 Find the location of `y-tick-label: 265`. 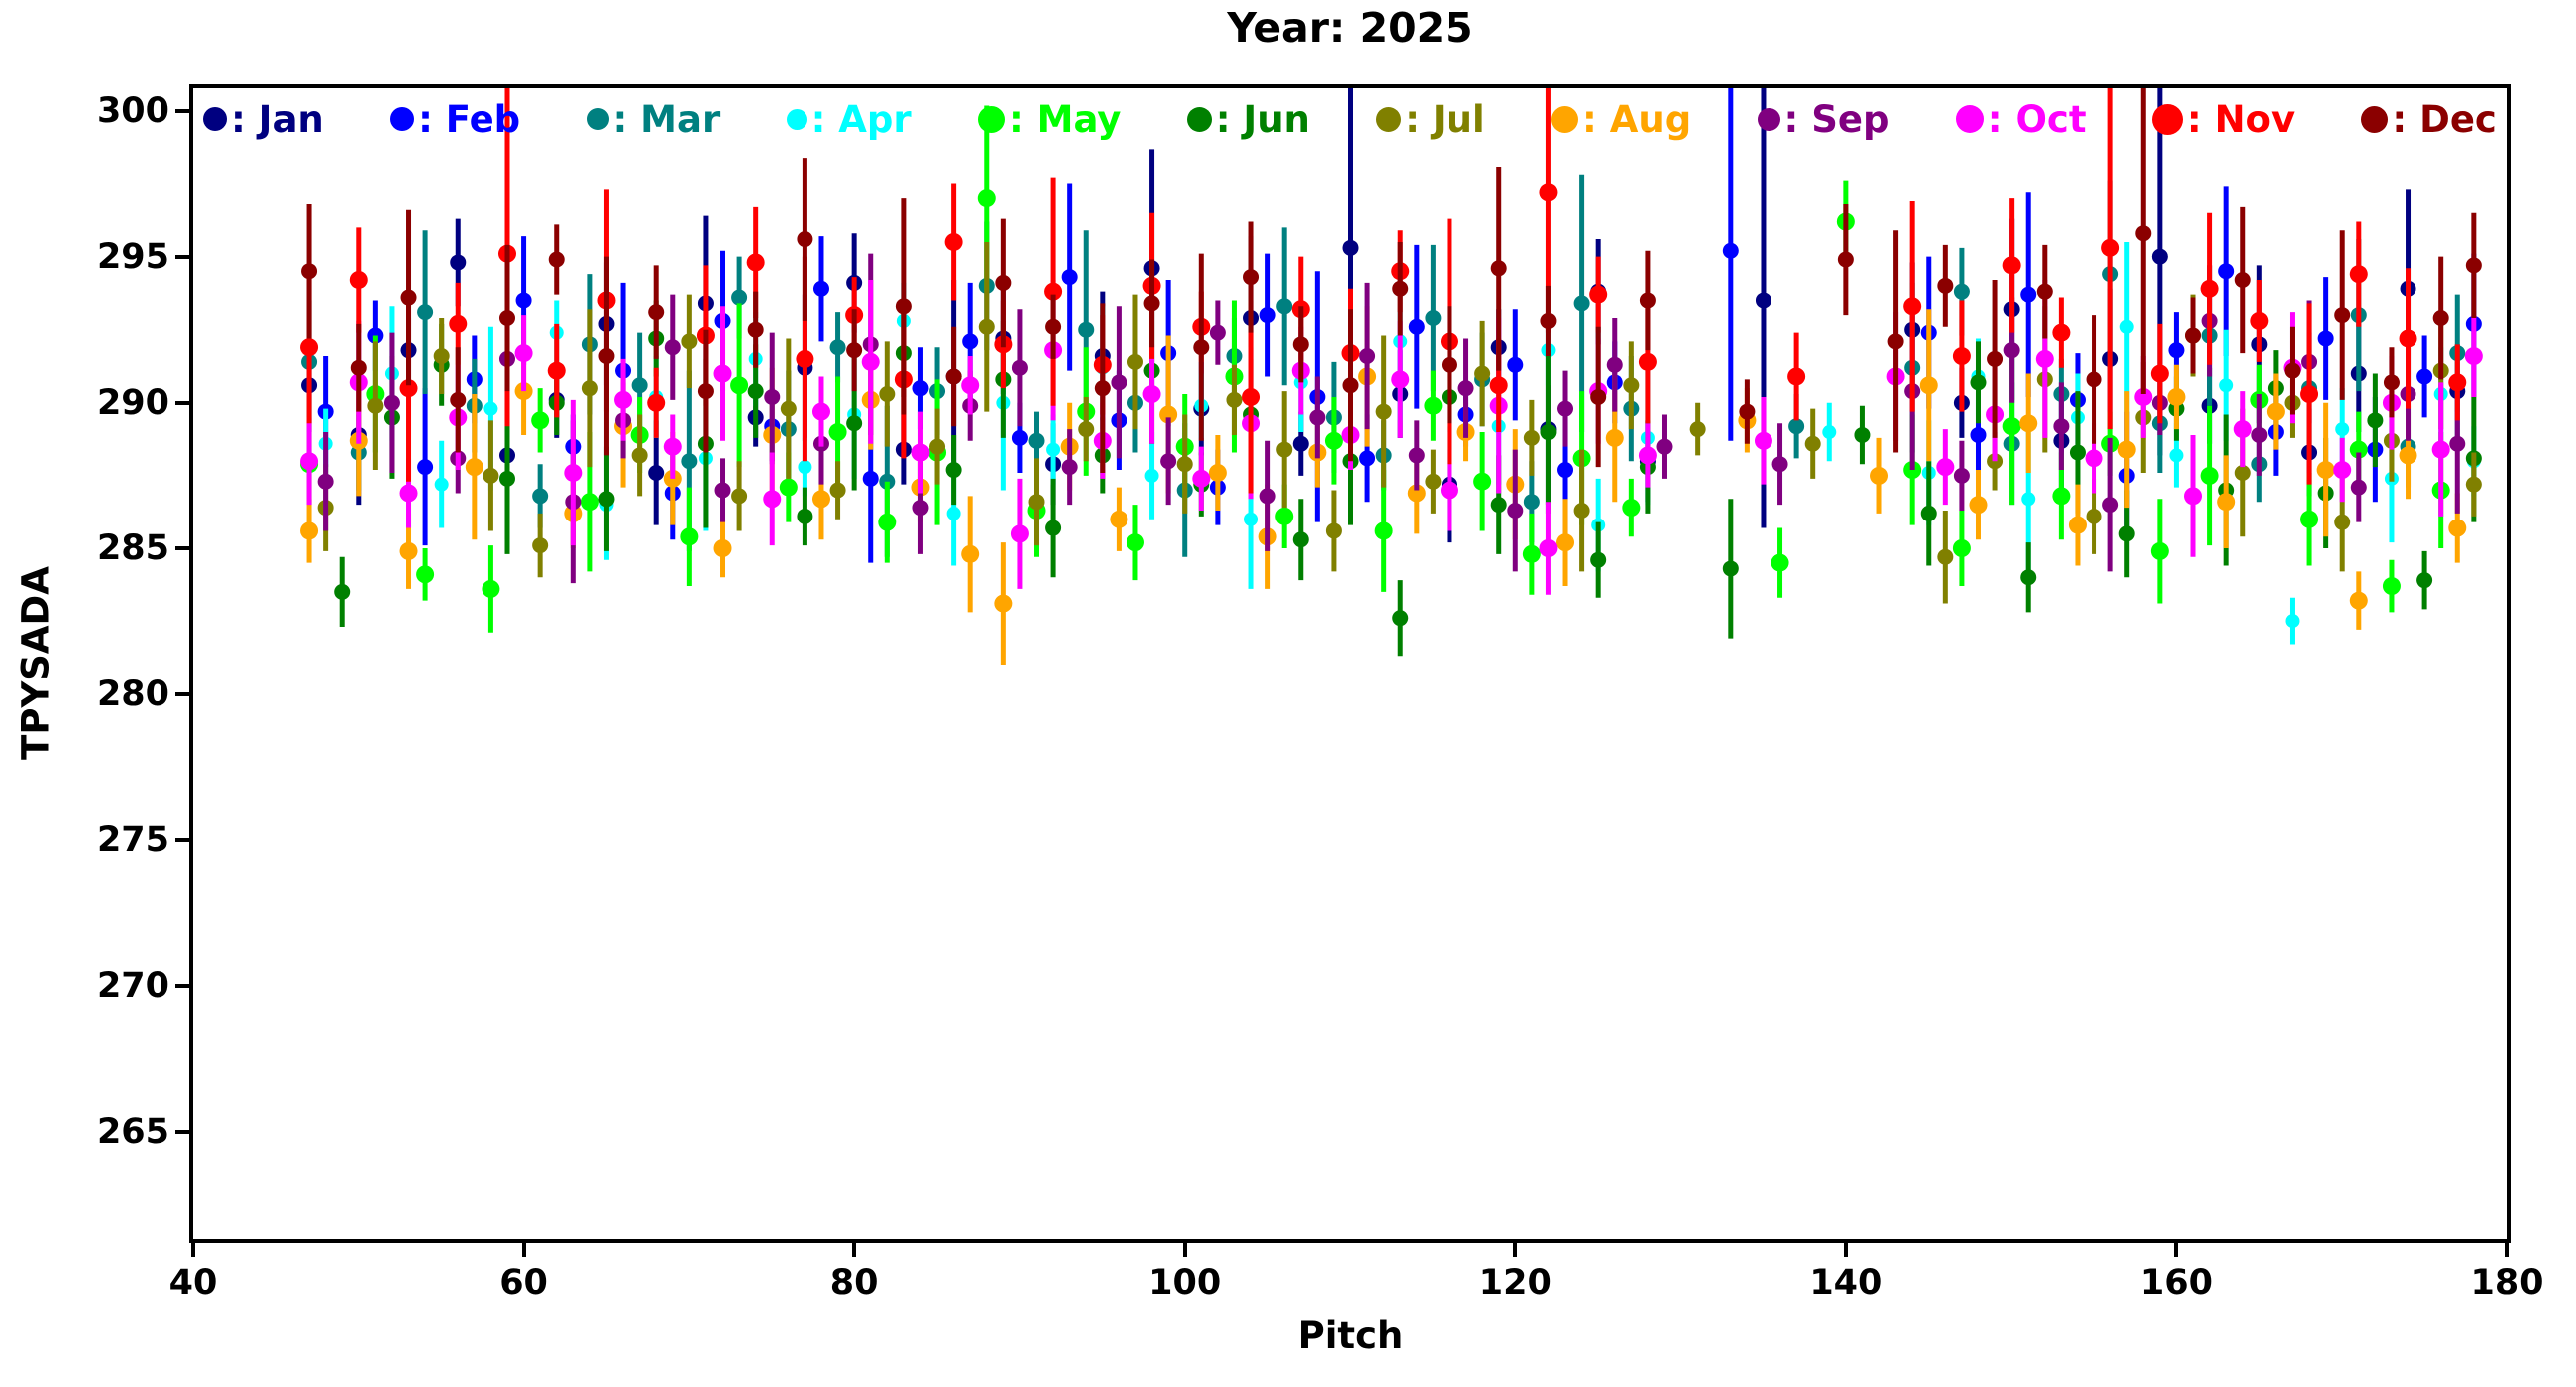

y-tick-label: 265 is located at coordinates (132, 1131).